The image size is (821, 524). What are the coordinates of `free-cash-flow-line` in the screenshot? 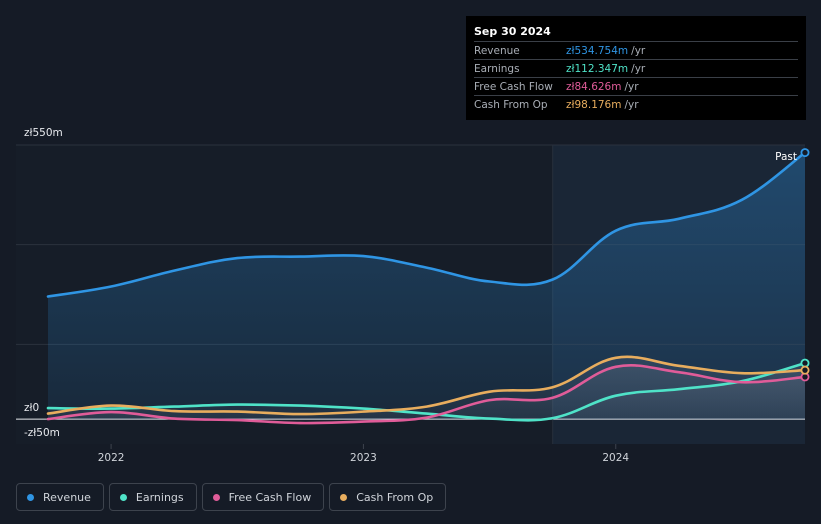 It's located at (426, 394).